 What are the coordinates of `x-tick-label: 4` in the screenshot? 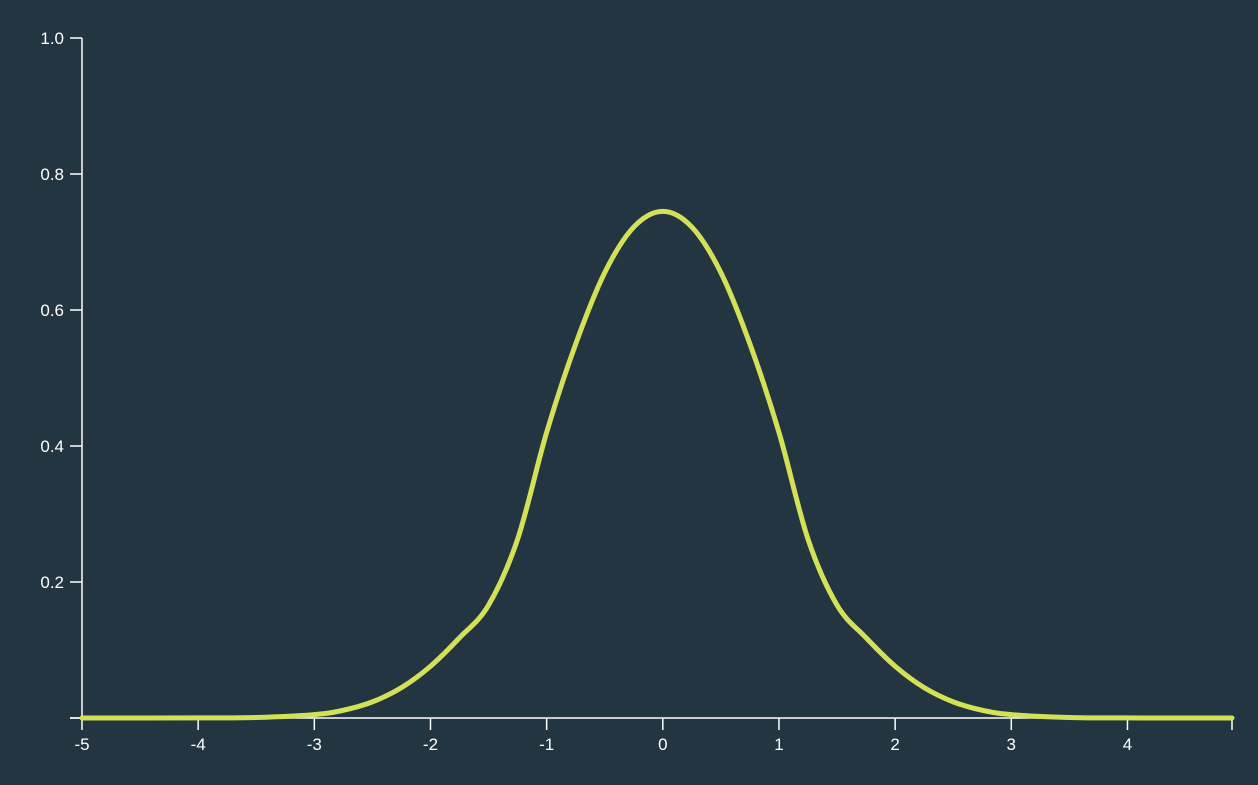 It's located at (1127, 744).